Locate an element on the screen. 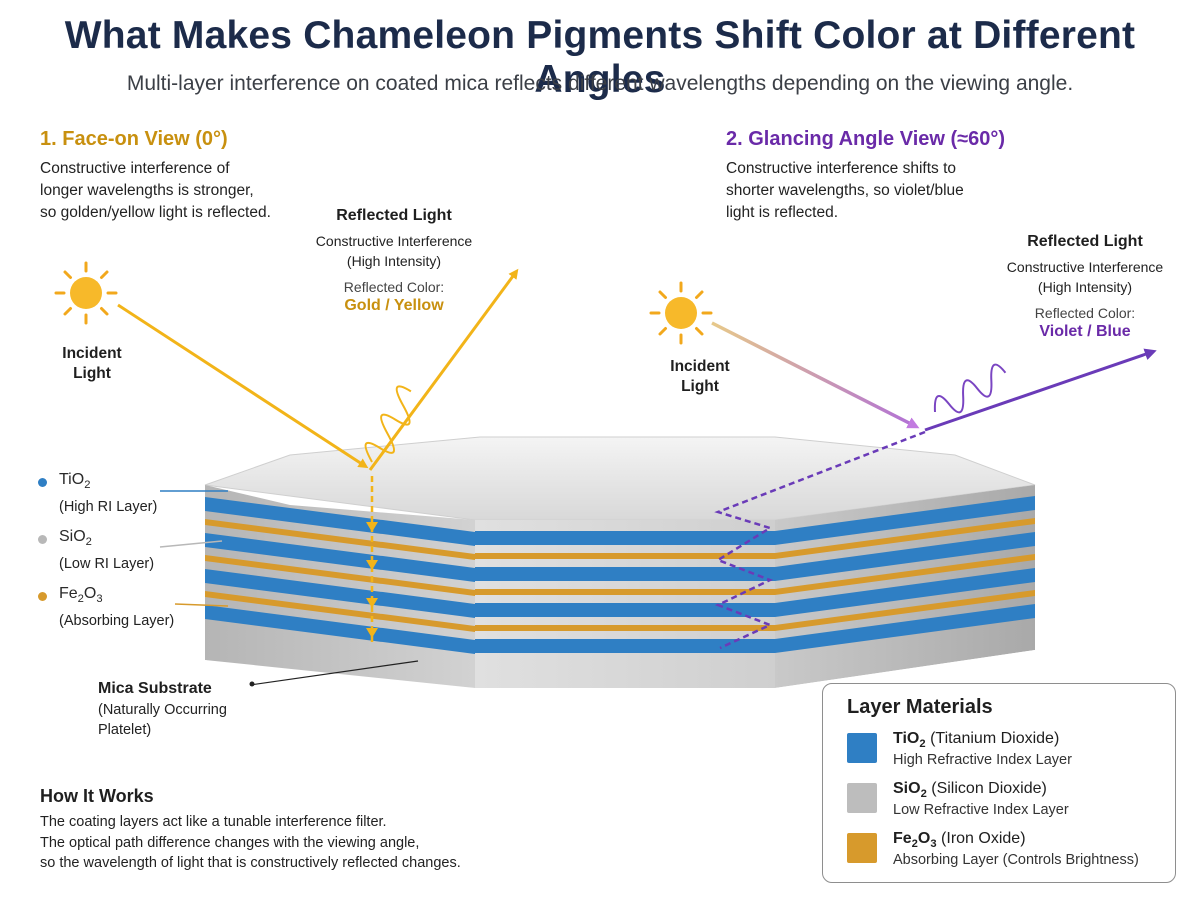 The image size is (1200, 900). tio2-dot is located at coordinates (42, 482).